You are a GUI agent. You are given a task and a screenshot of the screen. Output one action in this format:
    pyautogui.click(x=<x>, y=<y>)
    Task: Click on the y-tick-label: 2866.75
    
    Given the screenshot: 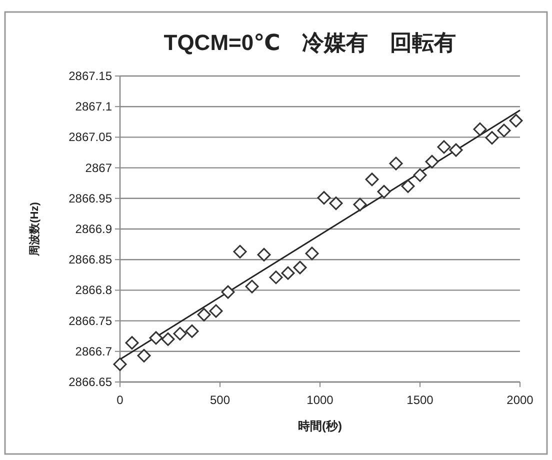 What is the action you would take?
    pyautogui.click(x=90, y=321)
    